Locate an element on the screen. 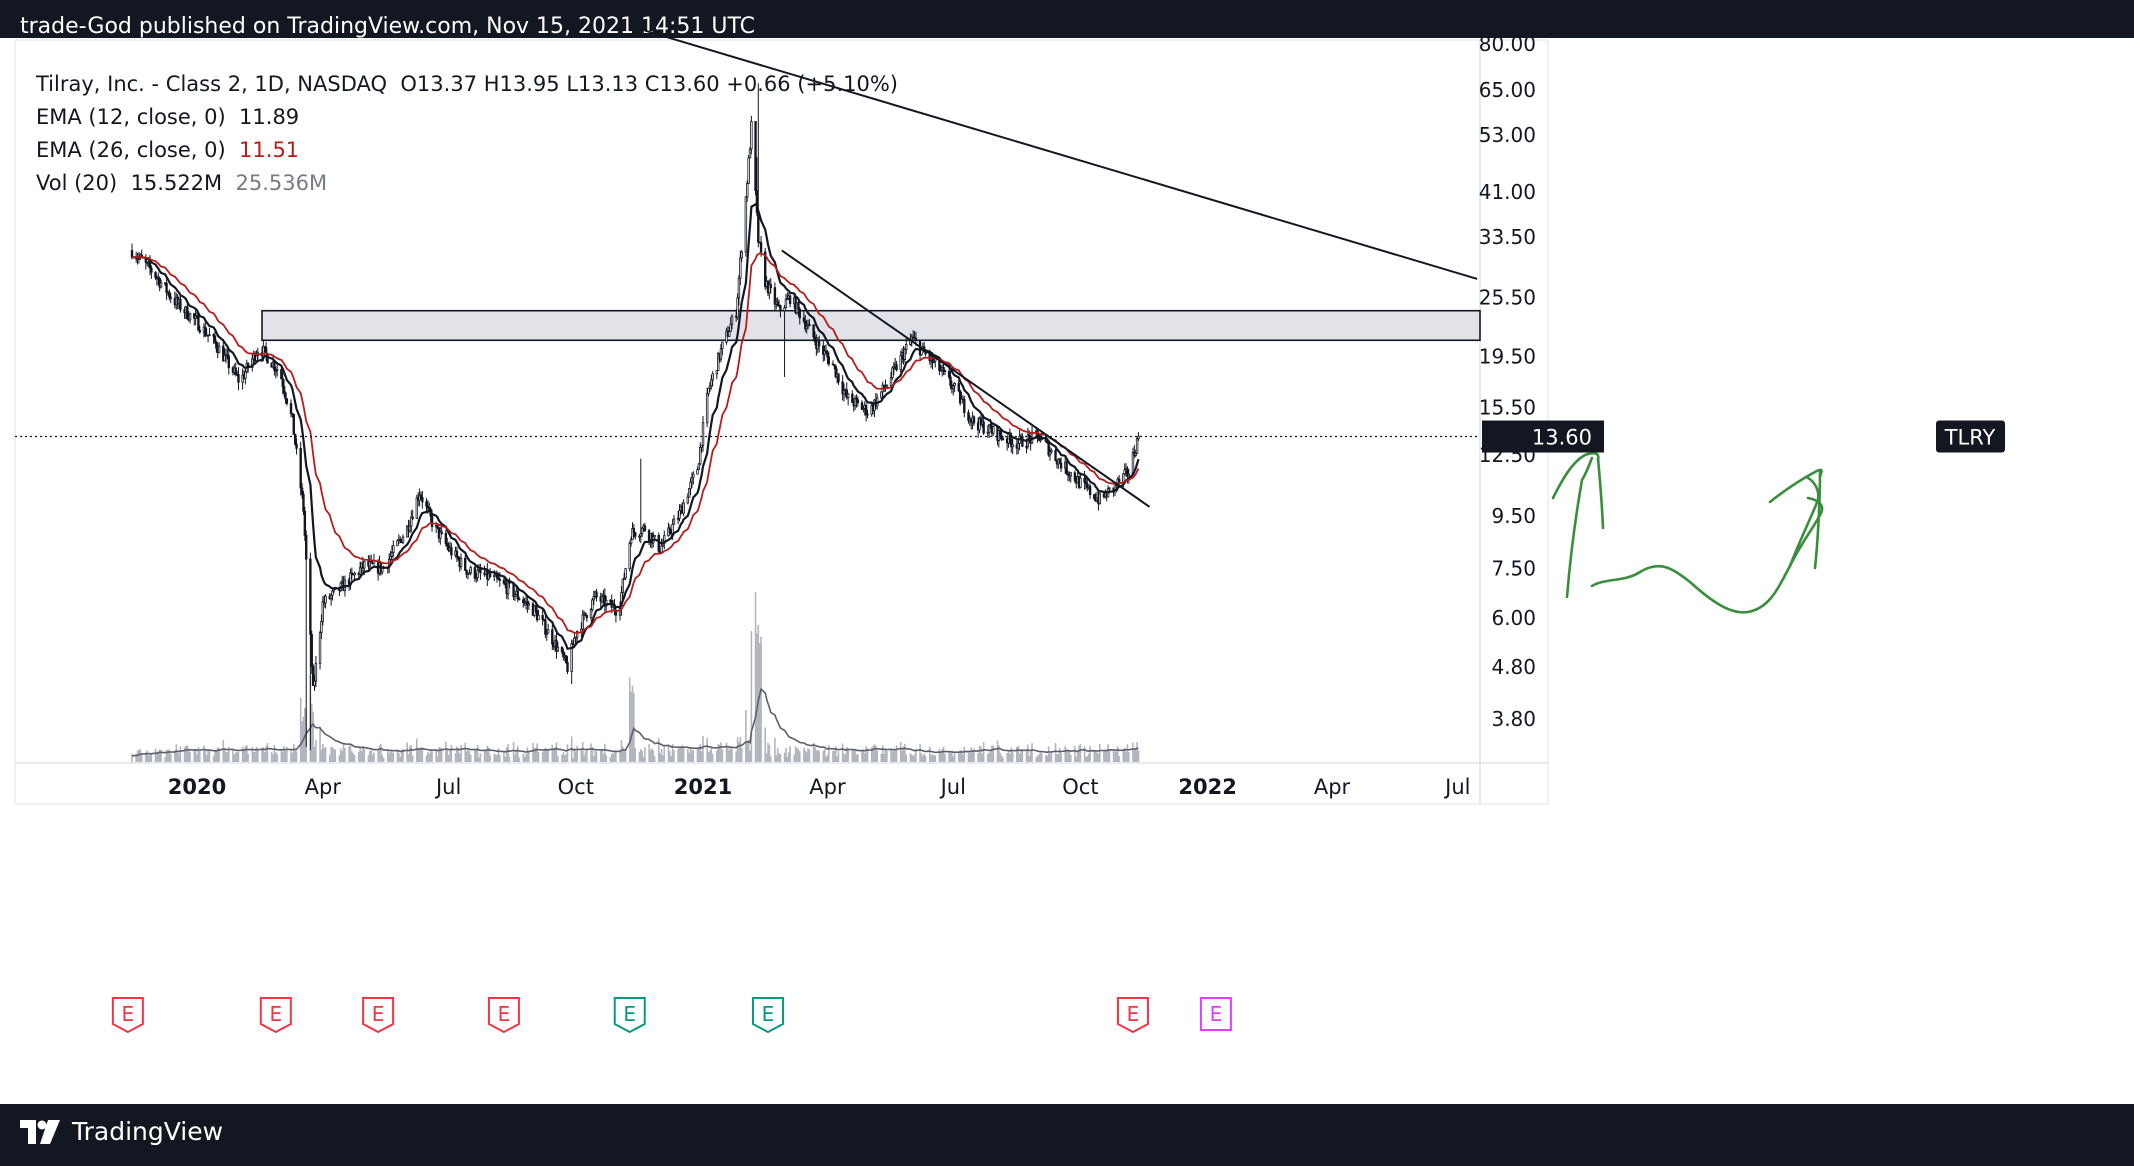 Image resolution: width=2134 pixels, height=1166 pixels. y-tick-label: 41.00 is located at coordinates (1507, 192).